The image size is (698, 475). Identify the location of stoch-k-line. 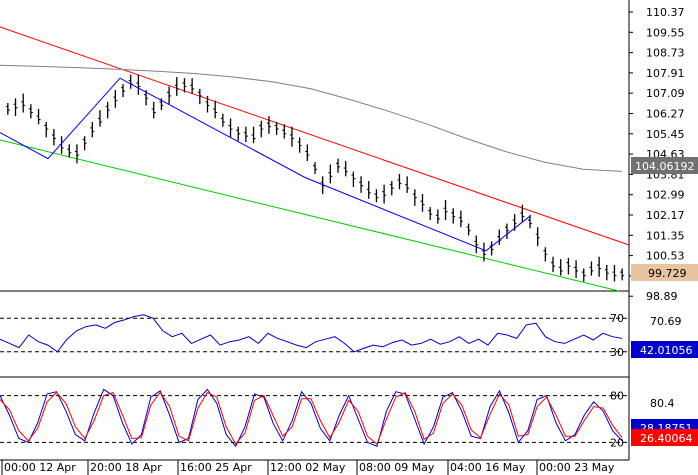
(311, 418).